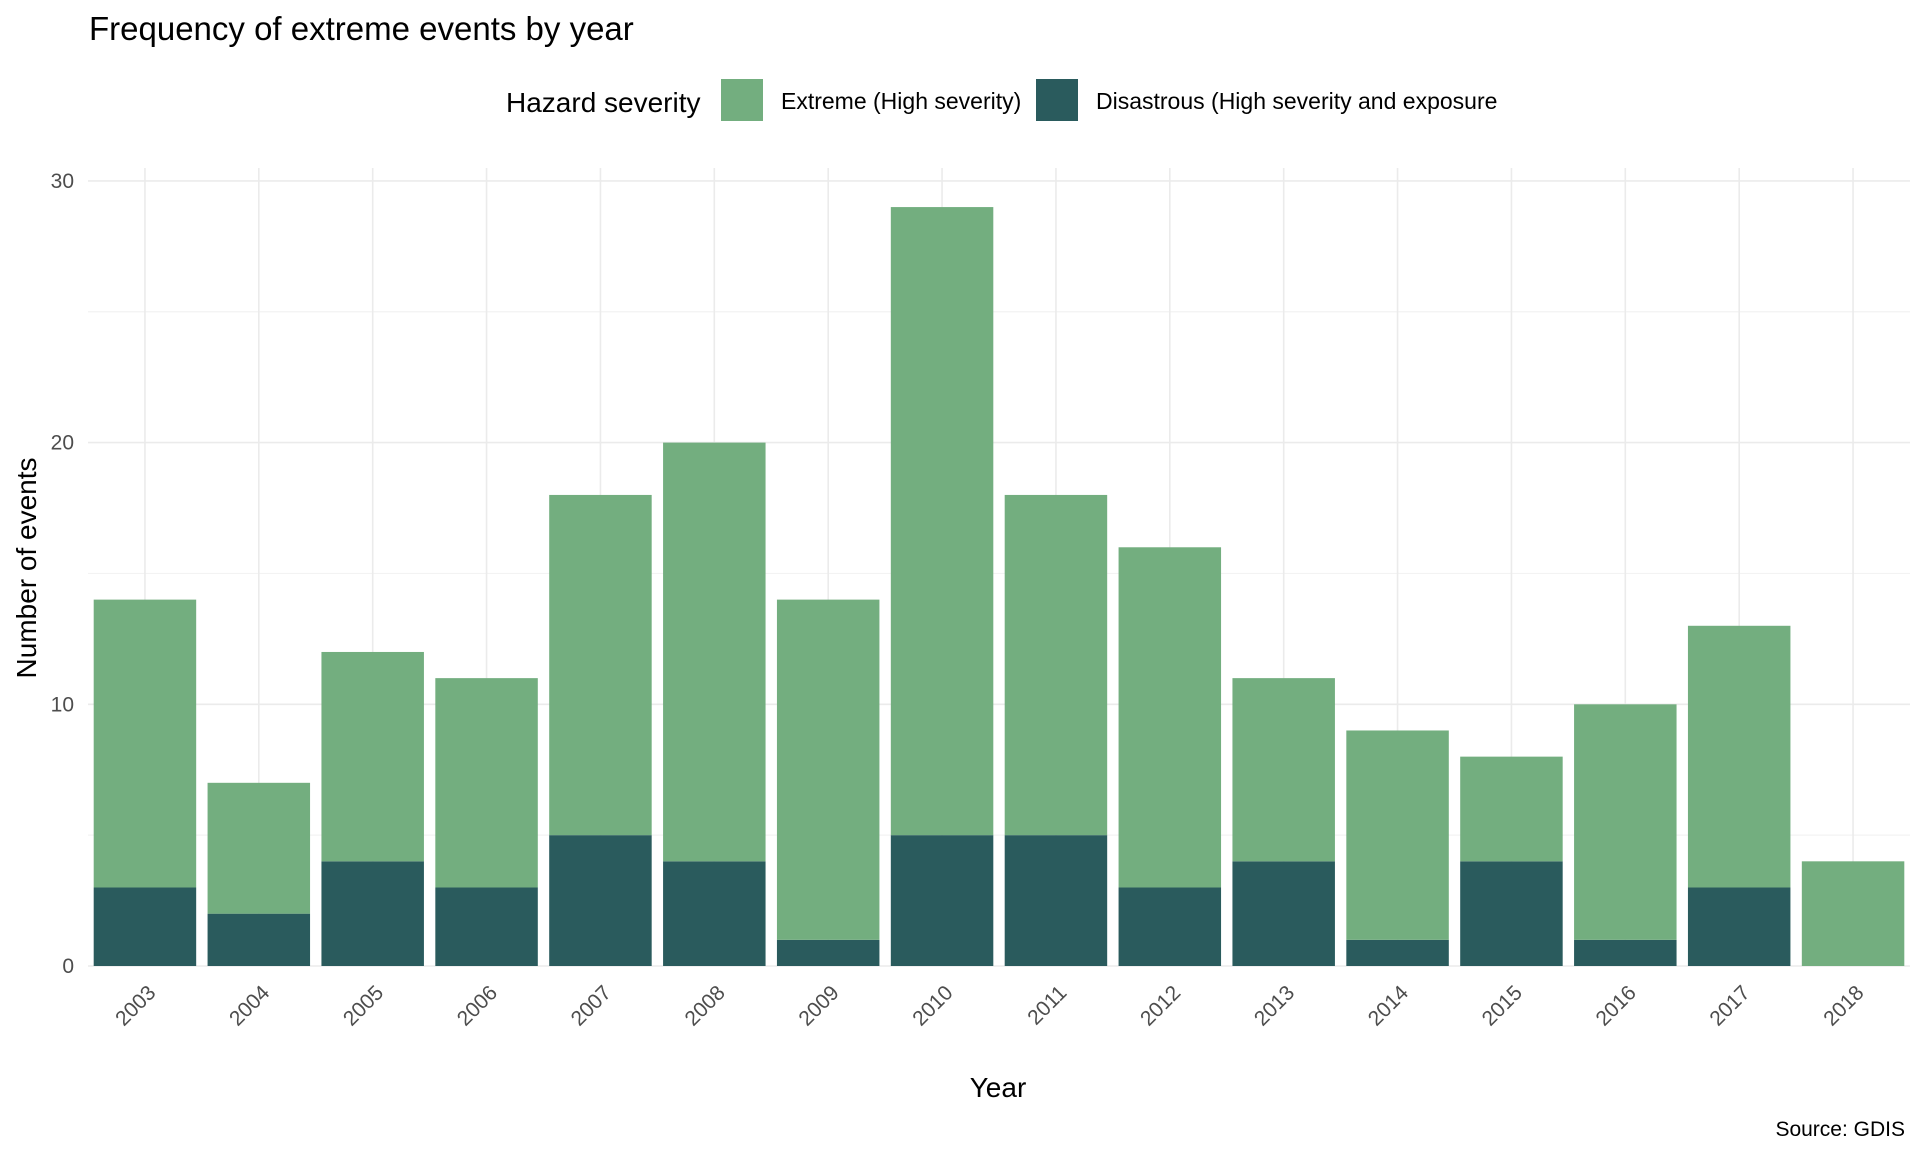 This screenshot has width=1920, height=1152. What do you see at coordinates (600, 665) in the screenshot?
I see `bar-extreme-2007` at bounding box center [600, 665].